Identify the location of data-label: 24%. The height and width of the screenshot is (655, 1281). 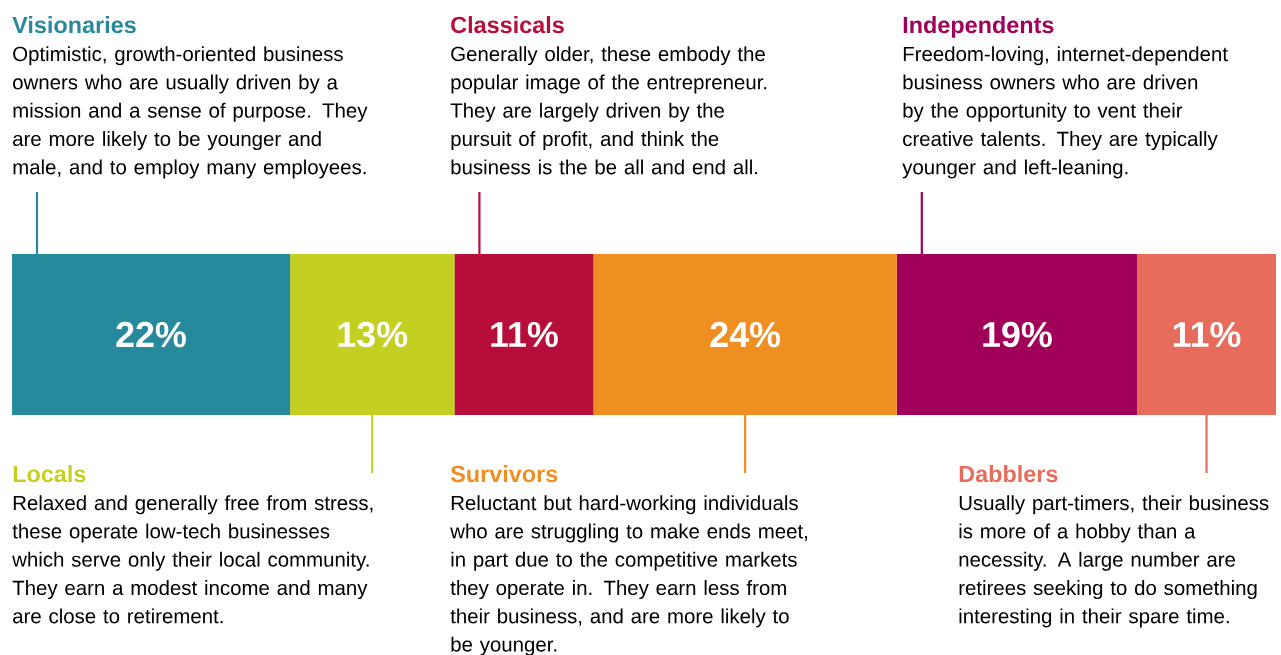
(745, 334).